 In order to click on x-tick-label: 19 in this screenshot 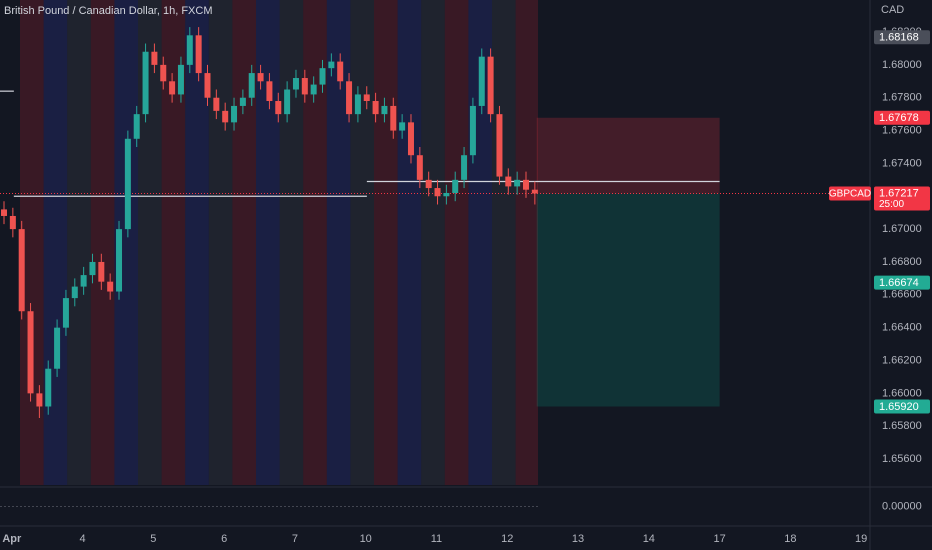, I will do `click(861, 539)`.